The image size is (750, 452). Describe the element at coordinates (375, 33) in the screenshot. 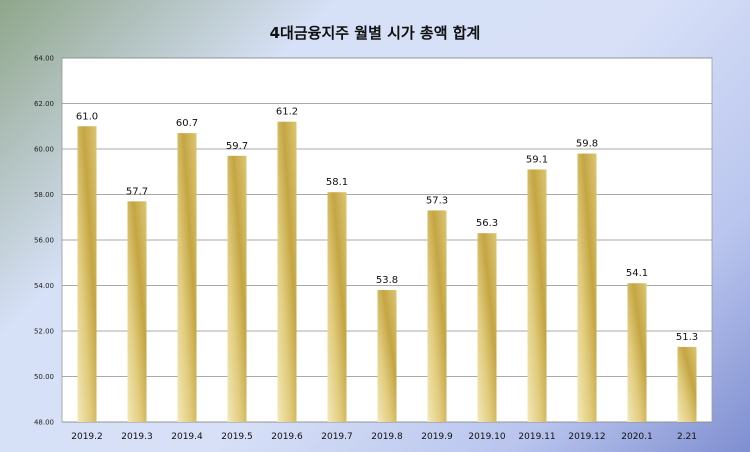

I see `chart-title: 4대금융지주 월별 시가 총액 합계` at that location.